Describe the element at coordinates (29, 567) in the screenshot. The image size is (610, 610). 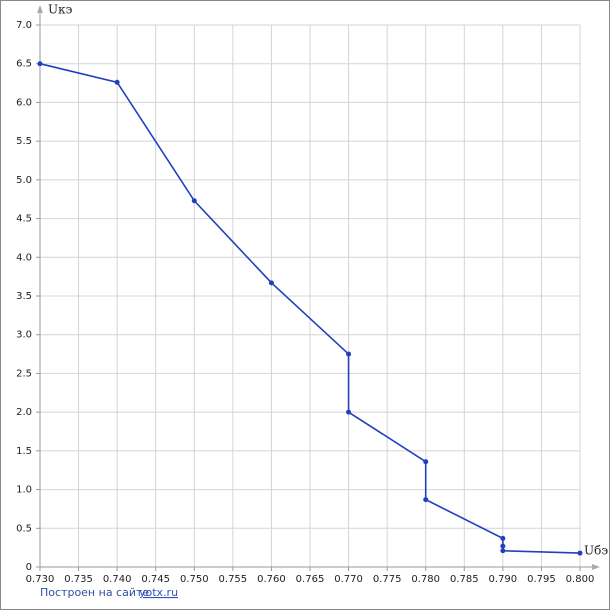
I see `y-tick-label: 0` at that location.